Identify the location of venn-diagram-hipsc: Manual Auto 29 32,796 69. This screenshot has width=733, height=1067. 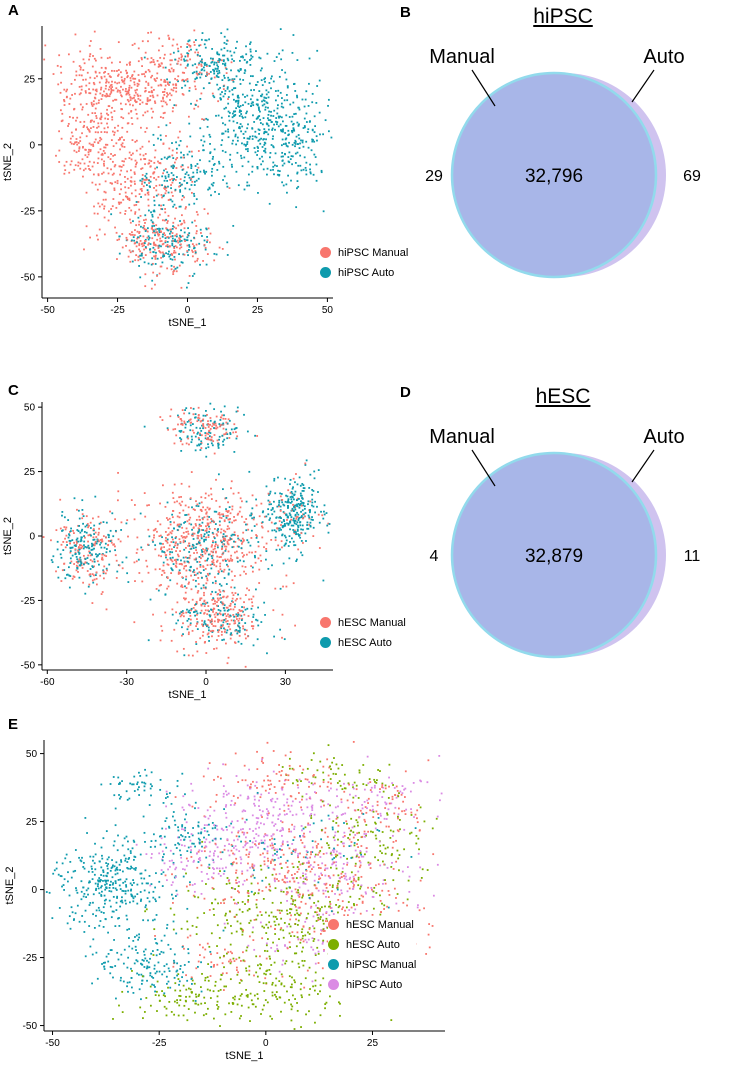
(563, 162).